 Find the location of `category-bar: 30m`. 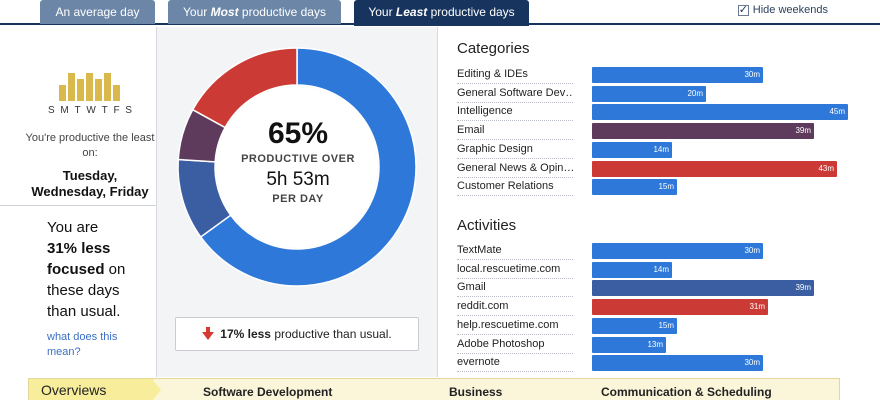

category-bar: 30m is located at coordinates (677, 75).